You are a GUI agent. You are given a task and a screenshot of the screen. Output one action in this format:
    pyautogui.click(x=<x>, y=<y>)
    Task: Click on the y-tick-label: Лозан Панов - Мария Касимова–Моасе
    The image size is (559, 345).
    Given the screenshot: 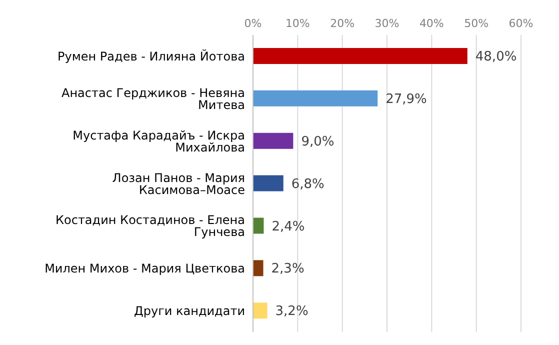 What is the action you would take?
    pyautogui.click(x=178, y=183)
    